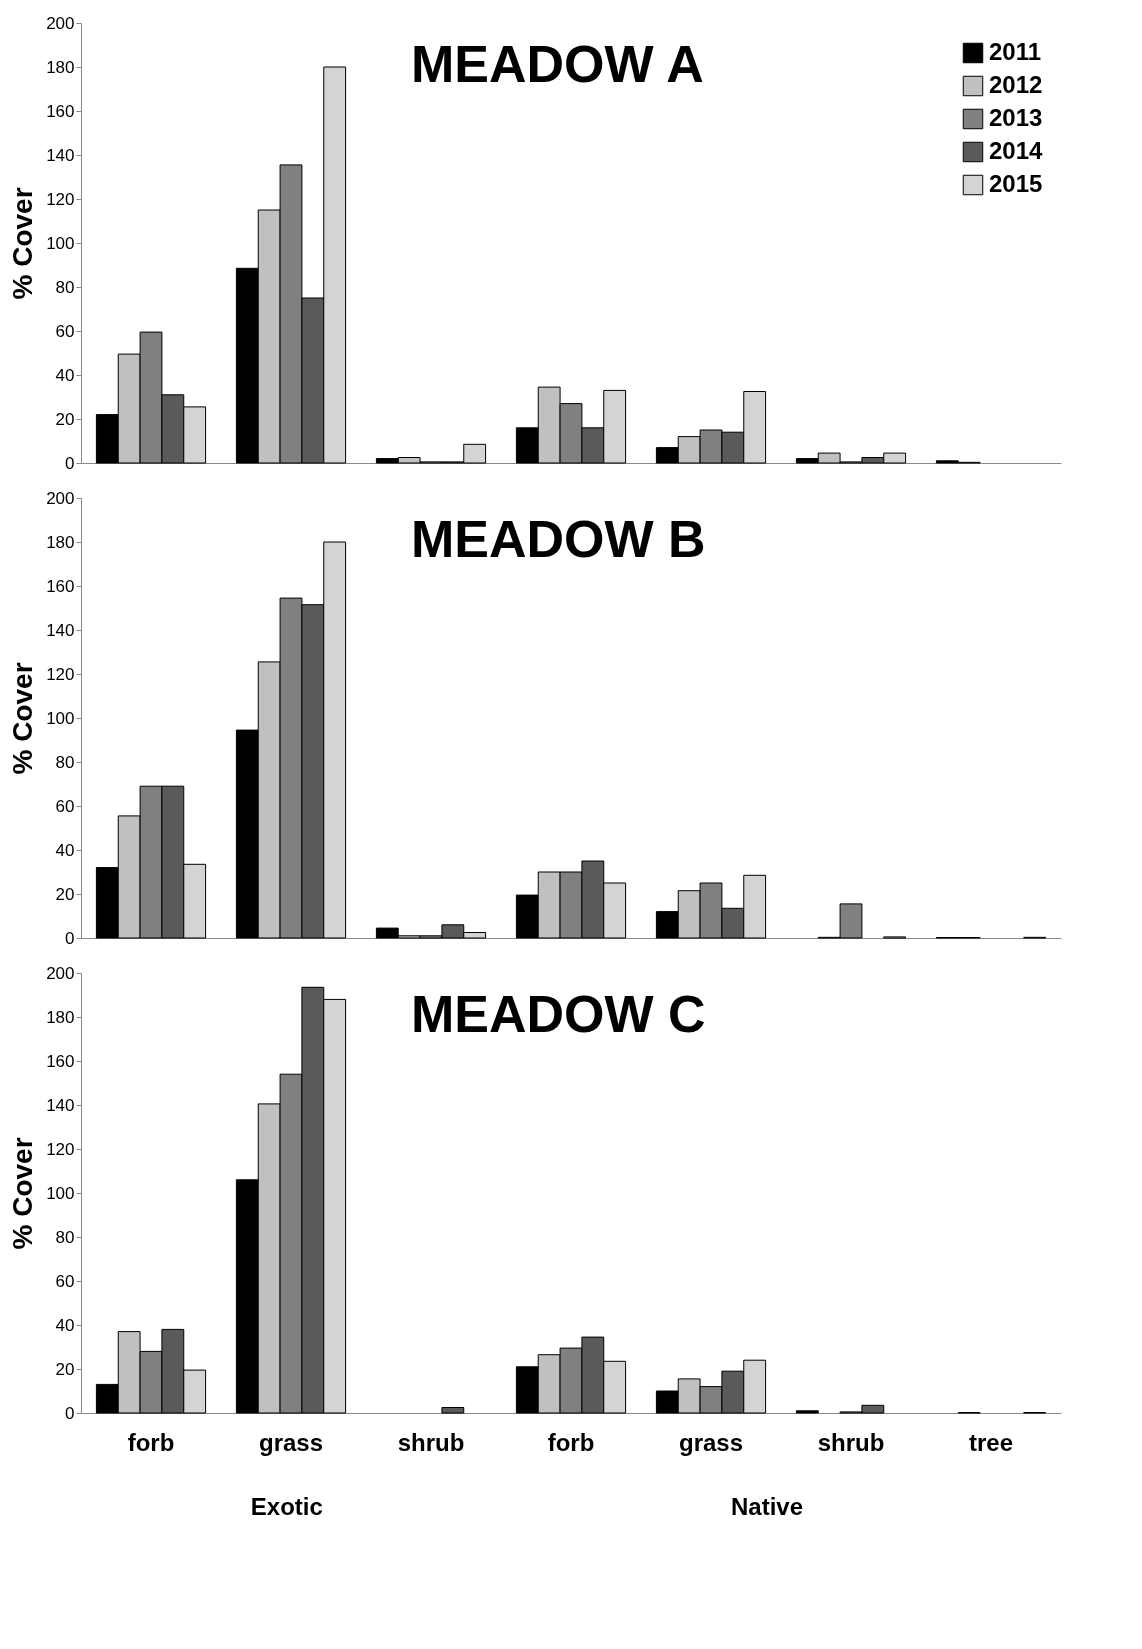  What do you see at coordinates (1016, 183) in the screenshot?
I see `legend-label: 2015` at bounding box center [1016, 183].